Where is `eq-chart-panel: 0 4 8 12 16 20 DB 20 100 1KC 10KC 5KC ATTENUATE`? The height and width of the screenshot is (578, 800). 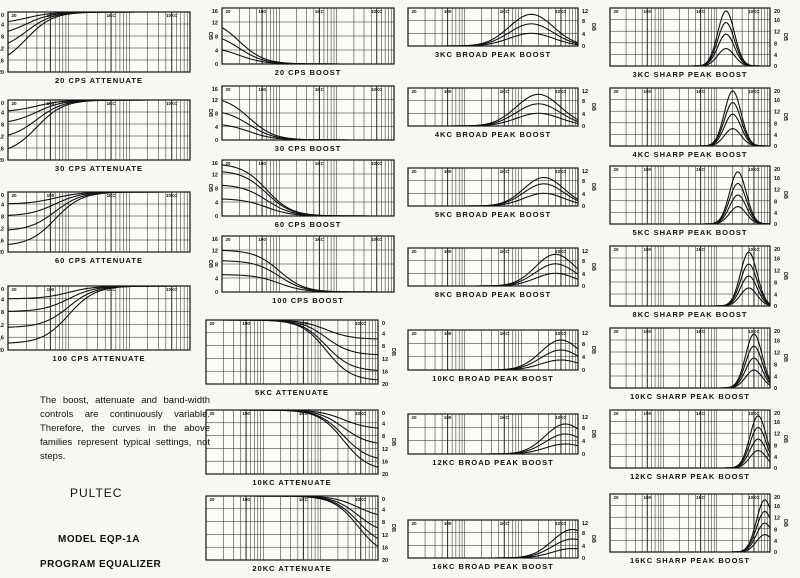
eq-chart-panel: 0 4 8 12 16 20 DB 20 100 1KC 10KC 5KC ATTENUATE is located at coordinates (300, 359).